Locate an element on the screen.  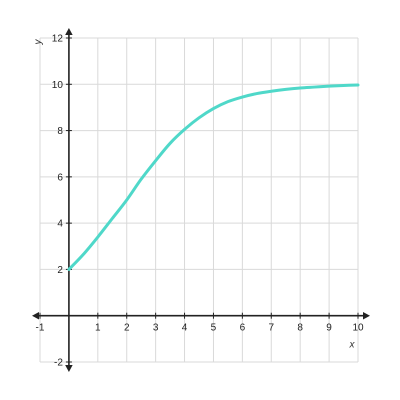
x-tick-label: 5 is located at coordinates (214, 328).